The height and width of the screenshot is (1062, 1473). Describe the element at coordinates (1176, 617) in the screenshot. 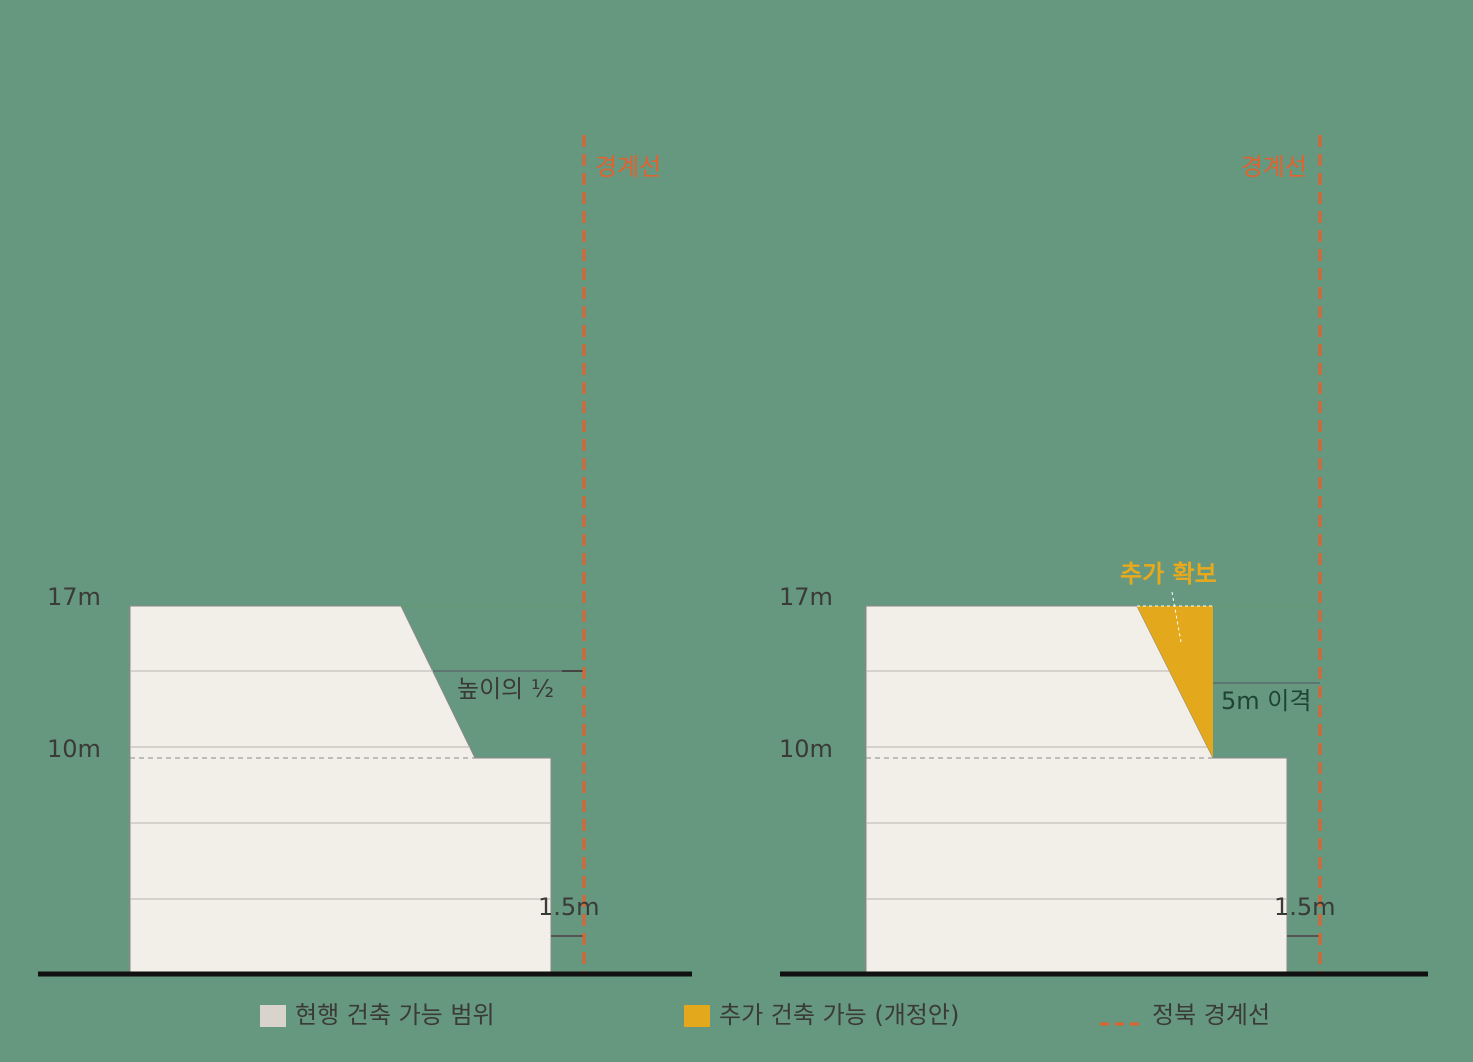

I see `pointer` at that location.